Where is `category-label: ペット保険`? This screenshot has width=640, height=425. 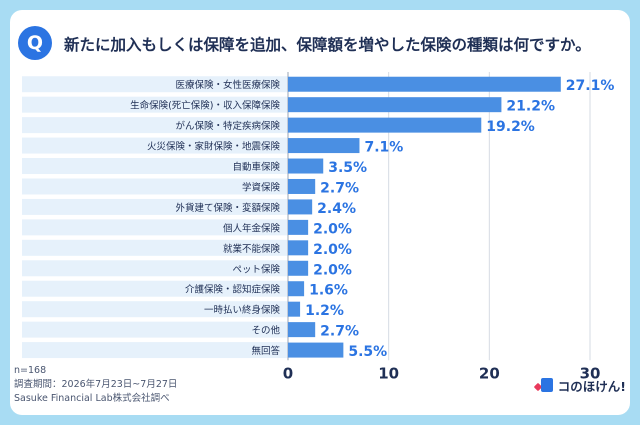 category-label: ペット保険 is located at coordinates (256, 269).